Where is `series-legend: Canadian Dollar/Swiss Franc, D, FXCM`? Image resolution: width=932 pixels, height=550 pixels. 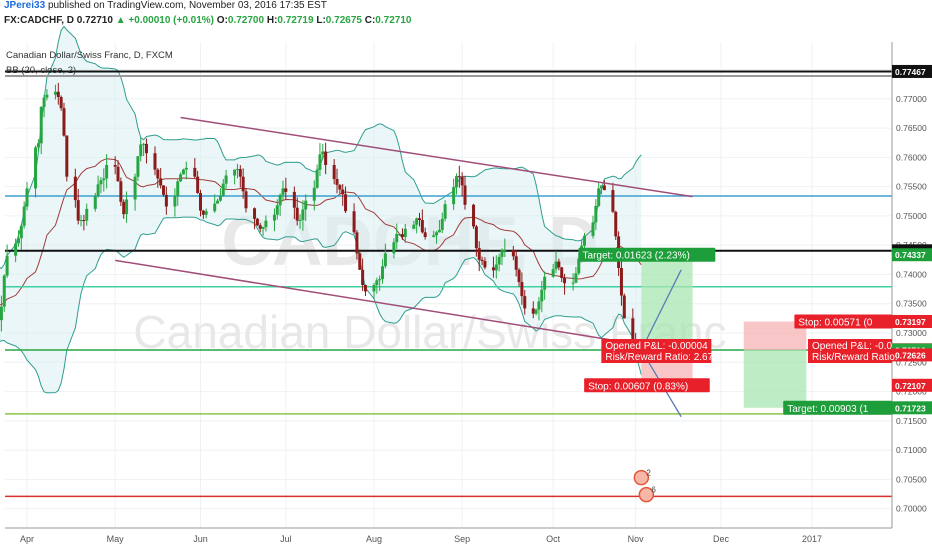
series-legend: Canadian Dollar/Swiss Franc, D, FXCM is located at coordinates (89, 55).